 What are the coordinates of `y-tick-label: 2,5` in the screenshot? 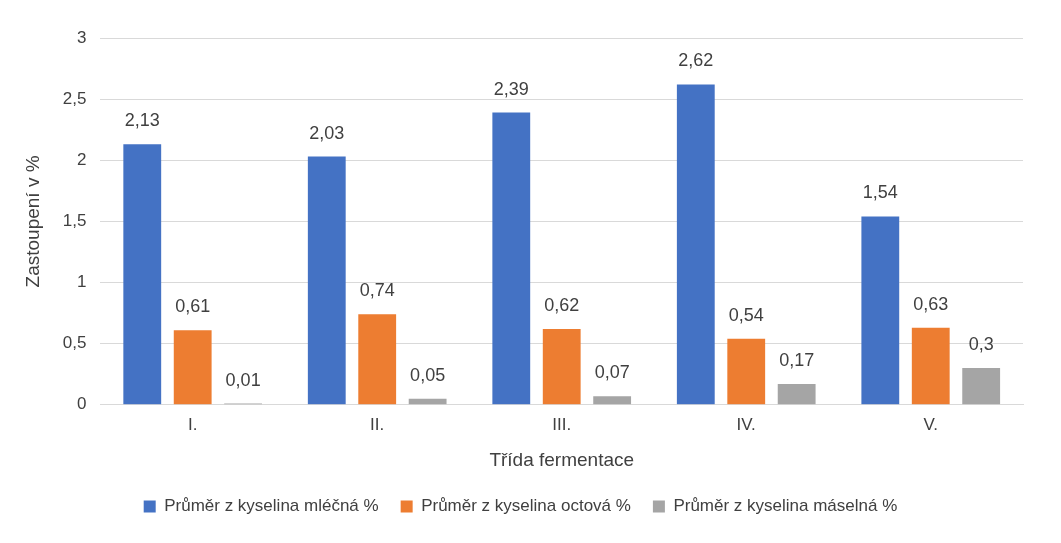 It's located at (74, 98).